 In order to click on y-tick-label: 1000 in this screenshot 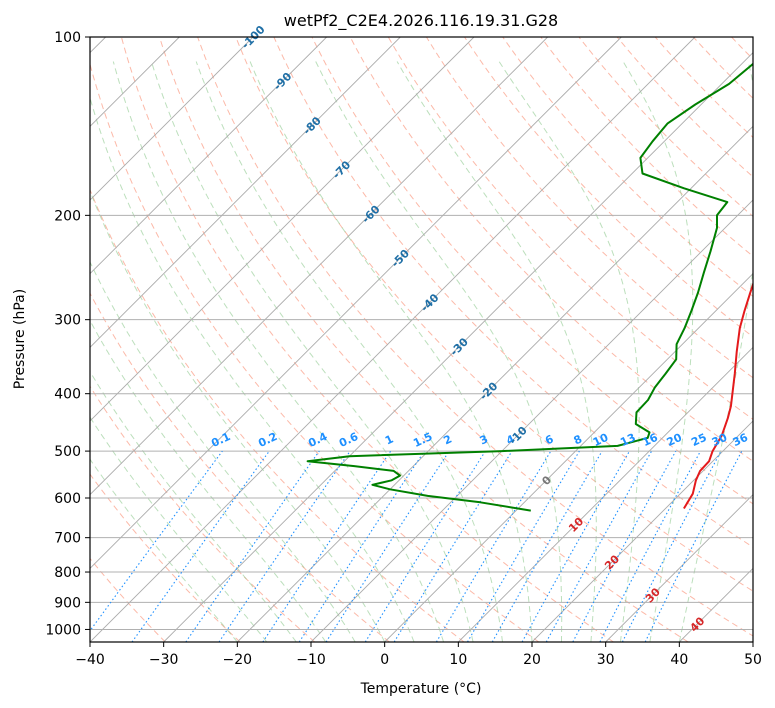, I will do `click(63, 630)`.